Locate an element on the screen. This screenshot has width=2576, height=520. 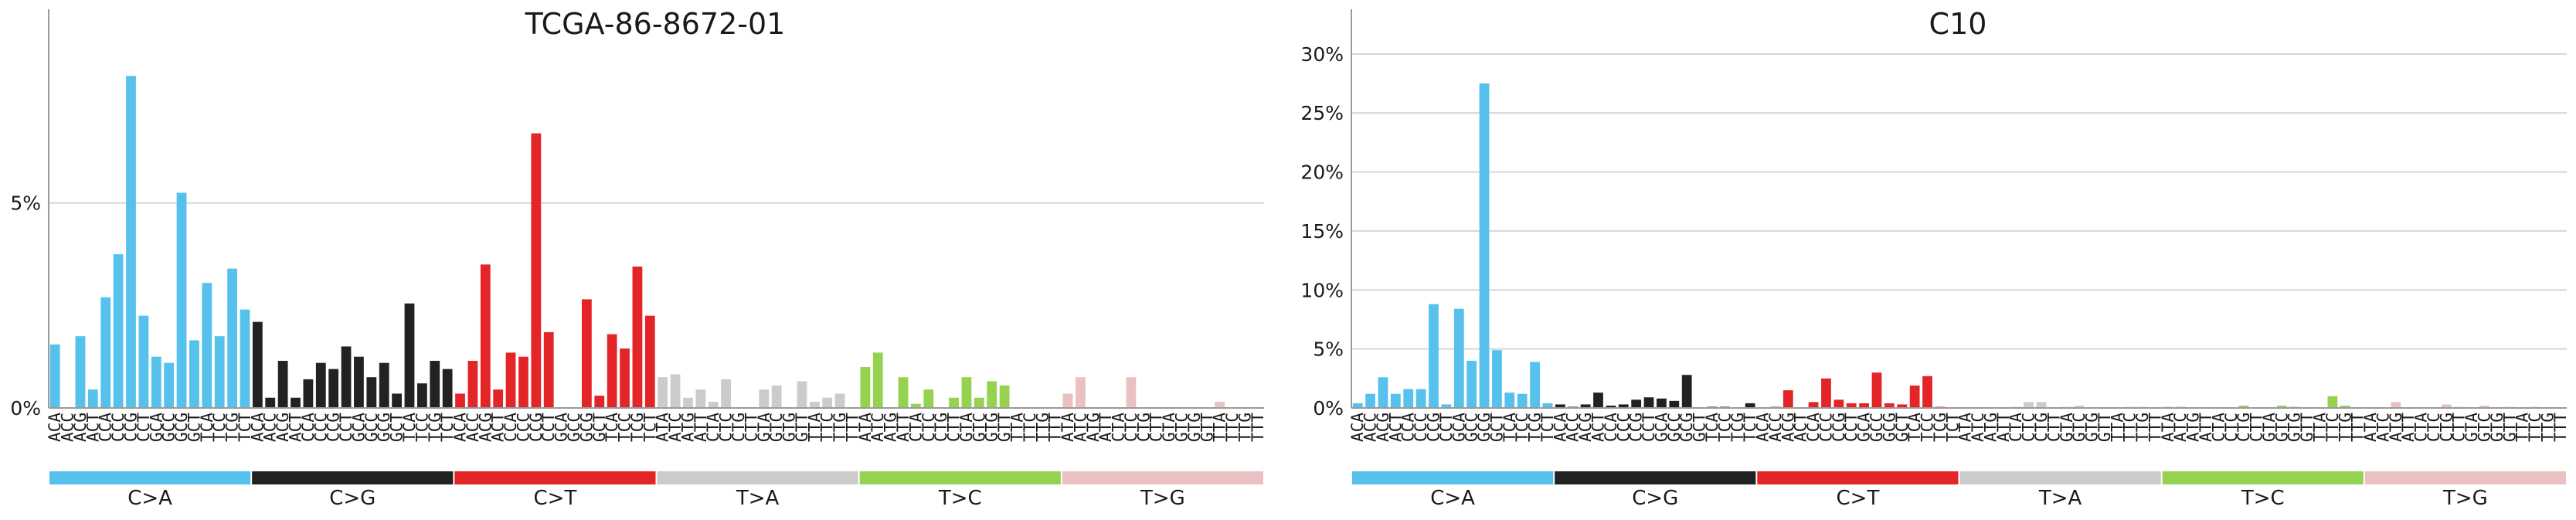
x-tick-label: ACC is located at coordinates (1573, 428).